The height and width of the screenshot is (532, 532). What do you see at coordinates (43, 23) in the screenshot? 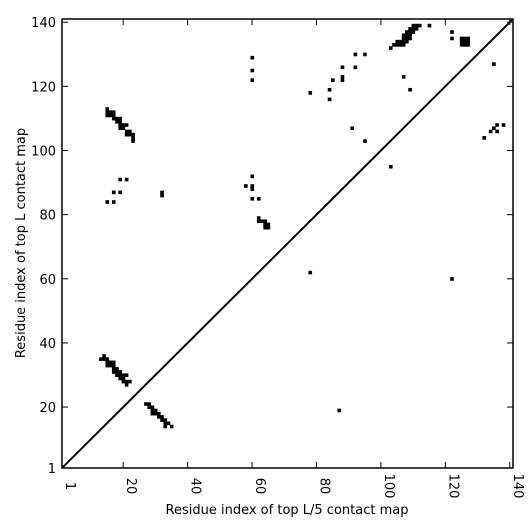
I see `y-tick-label: 140` at bounding box center [43, 23].